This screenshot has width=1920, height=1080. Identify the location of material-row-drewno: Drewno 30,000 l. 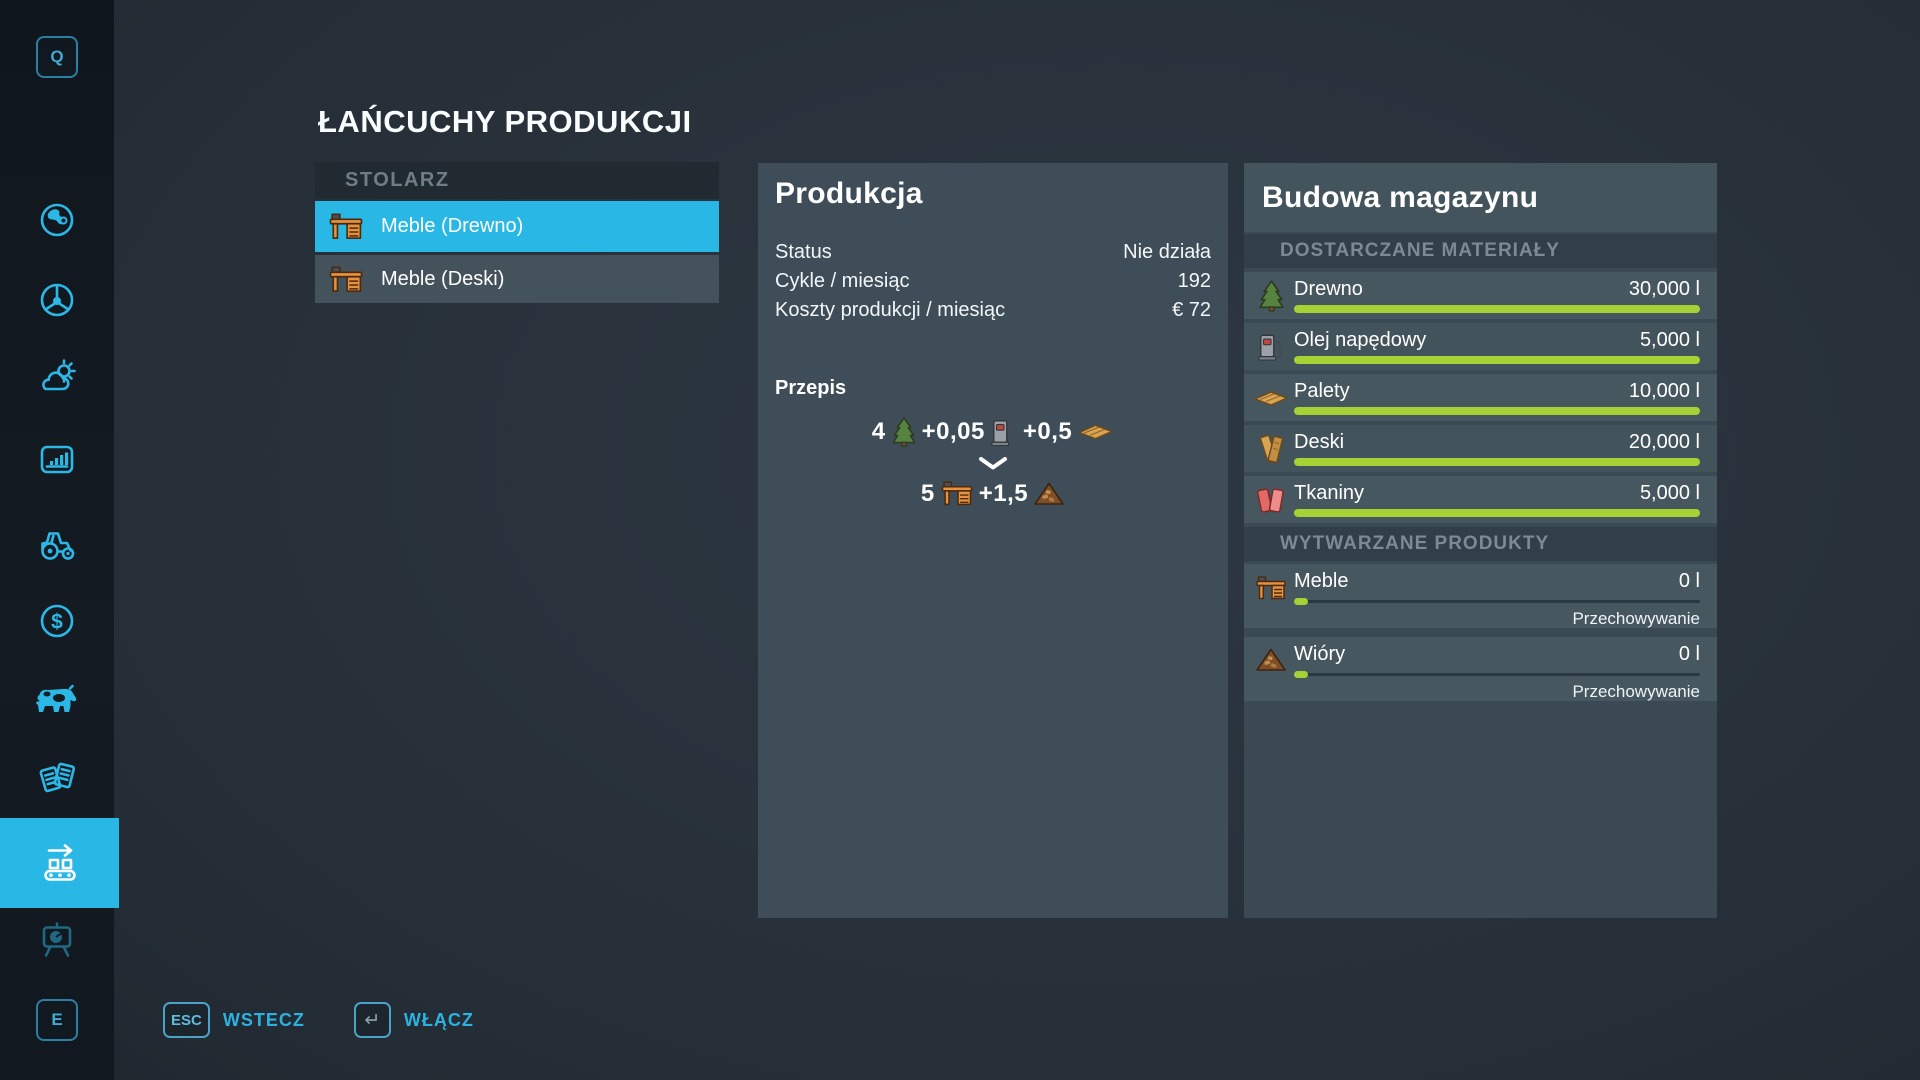
(1480, 295).